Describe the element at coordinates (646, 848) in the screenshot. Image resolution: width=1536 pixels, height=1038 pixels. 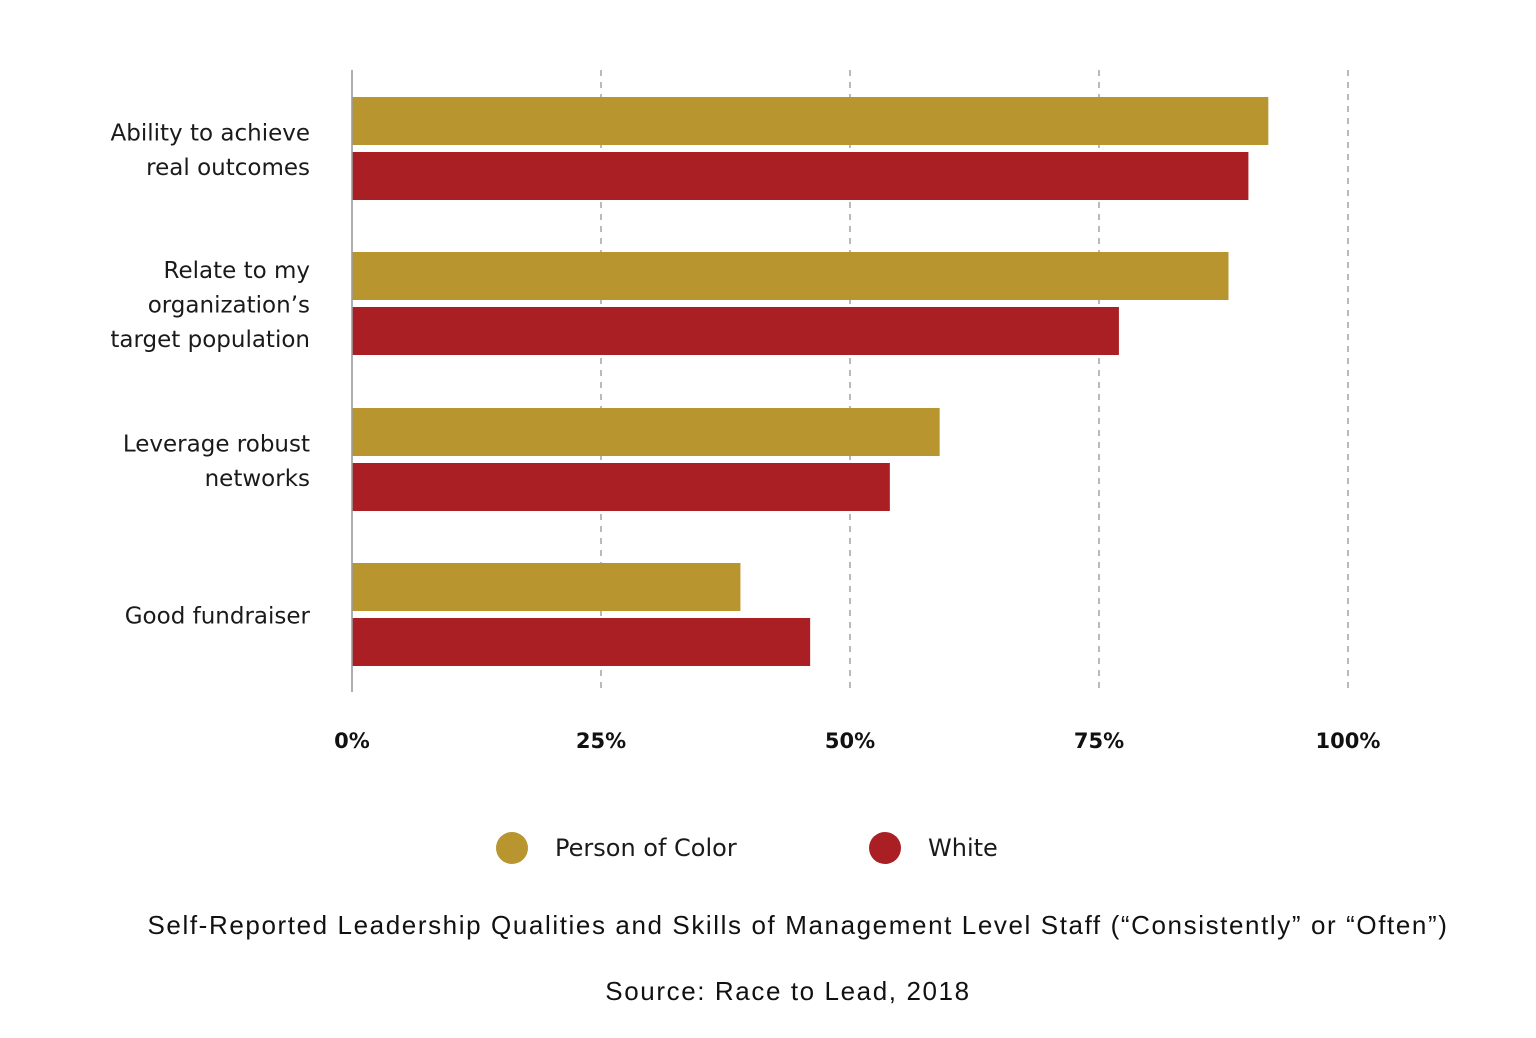
I see `legend-label-person-of-color: Person of Color` at that location.